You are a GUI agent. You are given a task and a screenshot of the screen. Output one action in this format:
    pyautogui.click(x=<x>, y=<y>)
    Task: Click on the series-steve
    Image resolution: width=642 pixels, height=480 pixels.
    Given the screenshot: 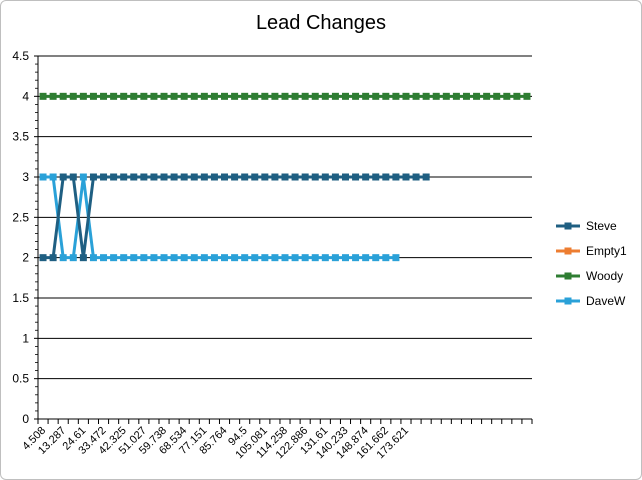 What is the action you would take?
    pyautogui.click(x=234, y=217)
    